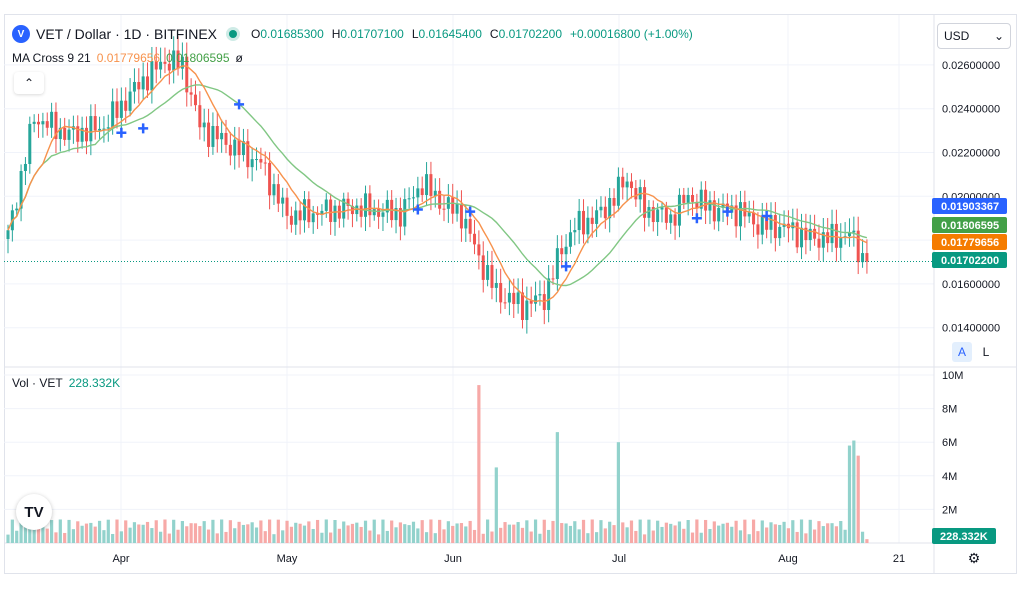 Image resolution: width=1024 pixels, height=594 pixels. What do you see at coordinates (964, 536) in the screenshot?
I see `volume-badge-bg` at bounding box center [964, 536].